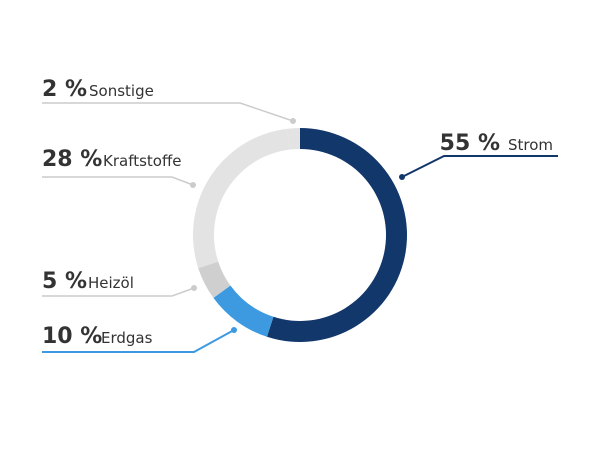 Image resolution: width=600 pixels, height=450 pixels. What do you see at coordinates (168, 112) in the screenshot?
I see `leader-line-sonstige` at bounding box center [168, 112].